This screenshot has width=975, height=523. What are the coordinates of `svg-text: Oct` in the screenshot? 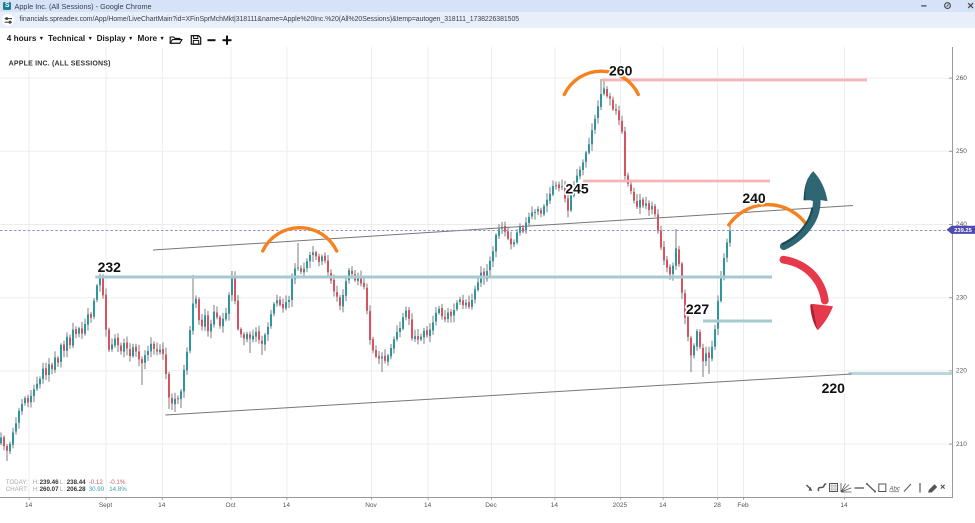 It's located at (230, 505).